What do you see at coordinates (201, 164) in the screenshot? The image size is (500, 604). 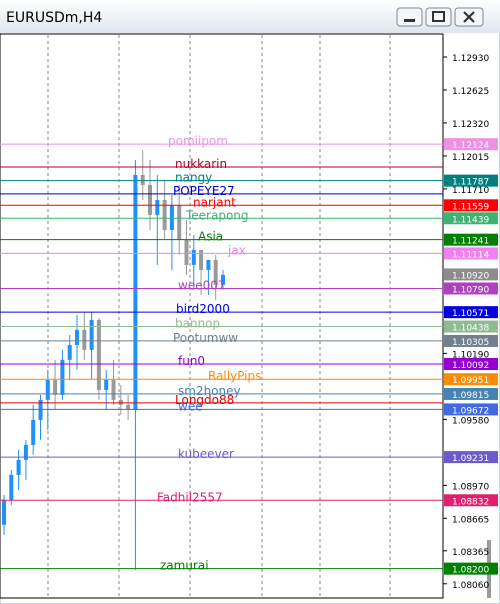 I see `level-name: nukkarin` at bounding box center [201, 164].